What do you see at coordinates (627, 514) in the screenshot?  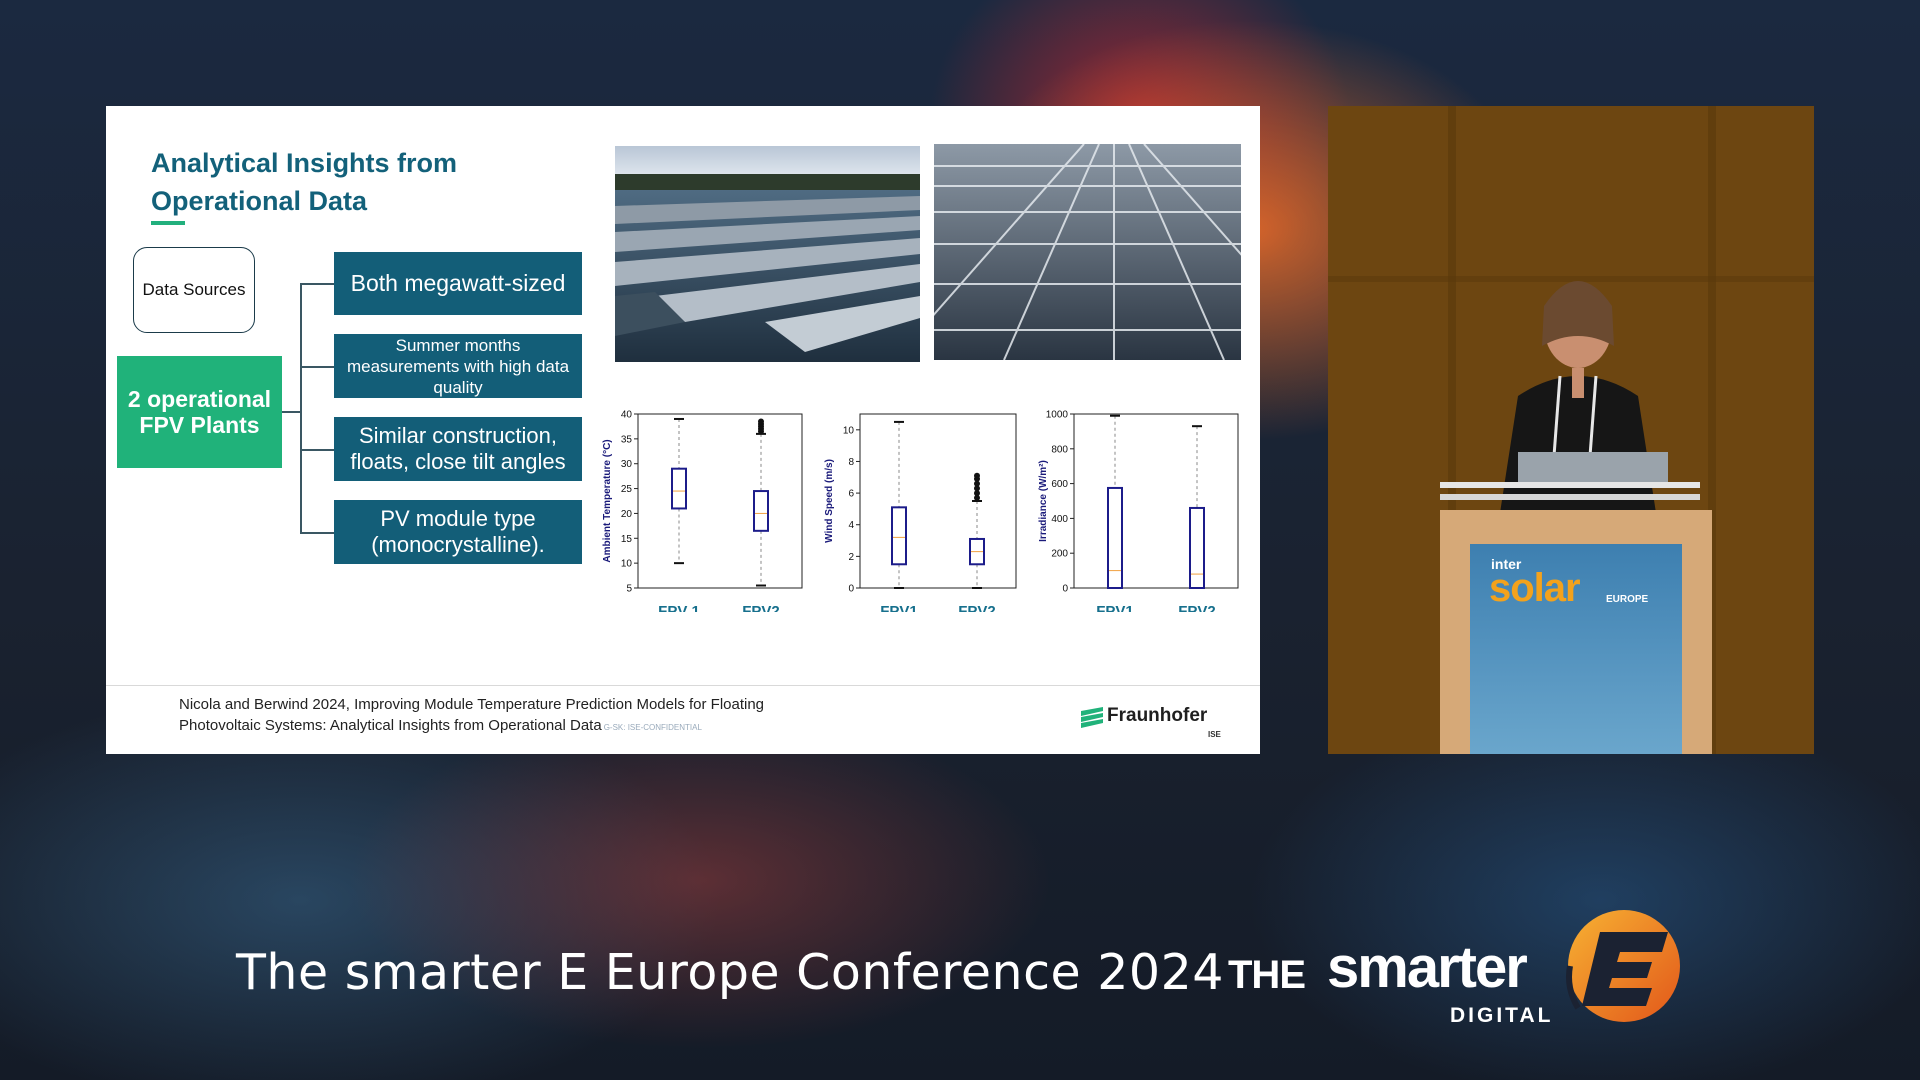 I see `y-tick-label: 20` at bounding box center [627, 514].